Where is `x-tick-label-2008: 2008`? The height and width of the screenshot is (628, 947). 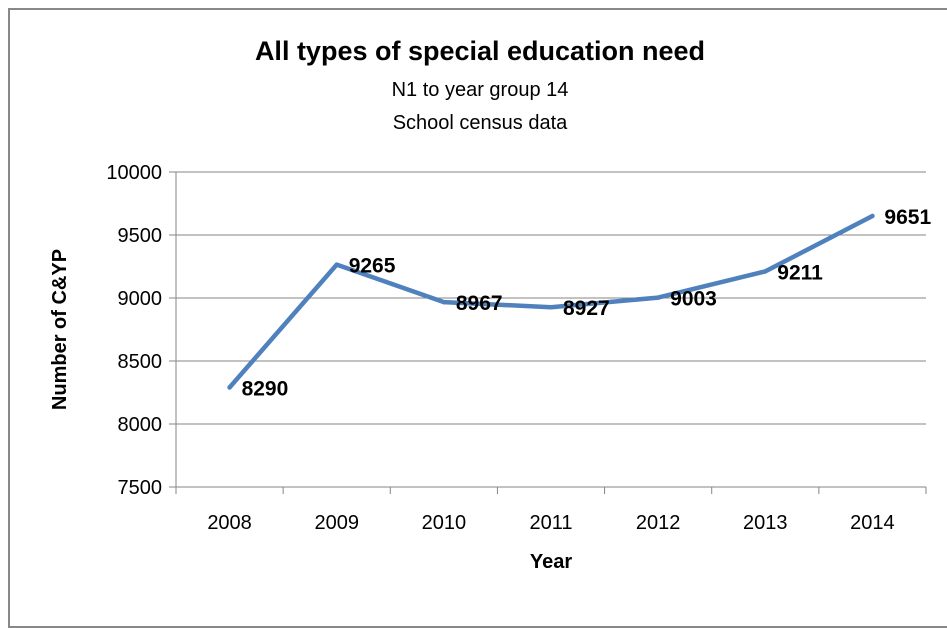 x-tick-label-2008: 2008 is located at coordinates (229, 523).